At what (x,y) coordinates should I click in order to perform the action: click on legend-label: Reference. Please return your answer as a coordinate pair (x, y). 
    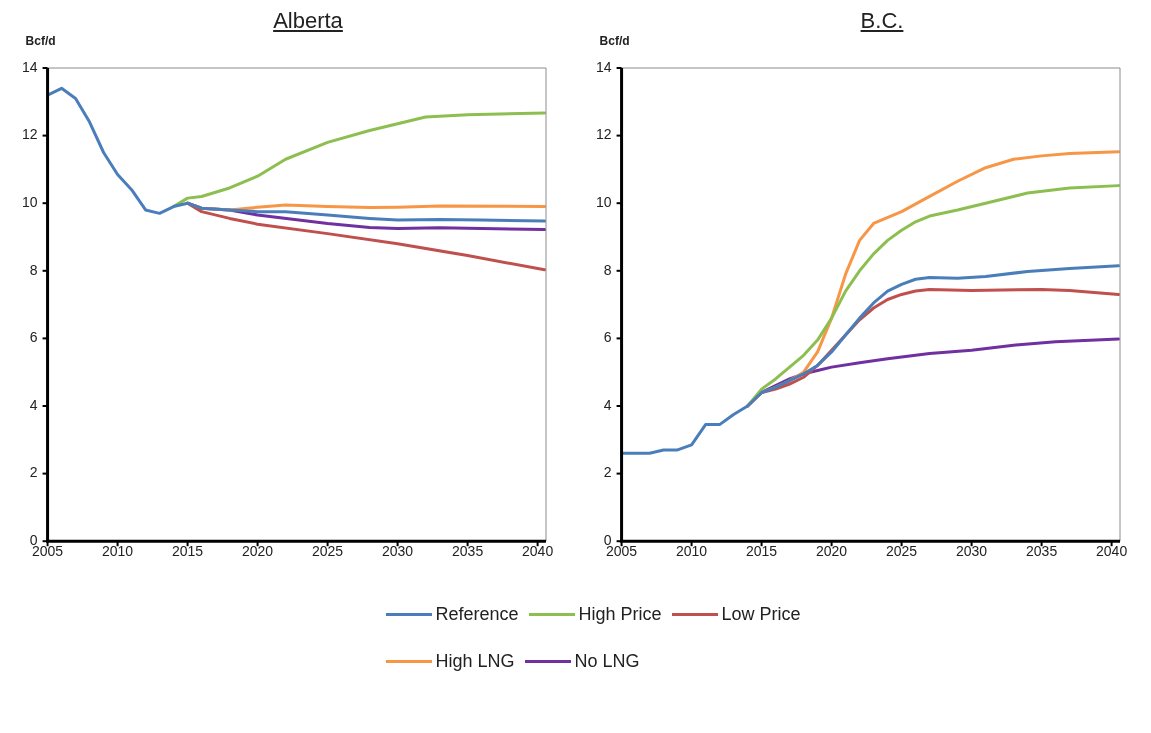
    Looking at the image, I should click on (477, 614).